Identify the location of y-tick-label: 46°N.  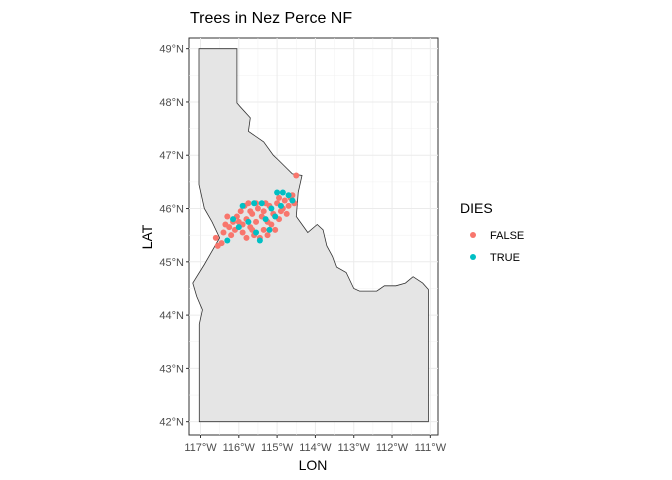
(171, 210).